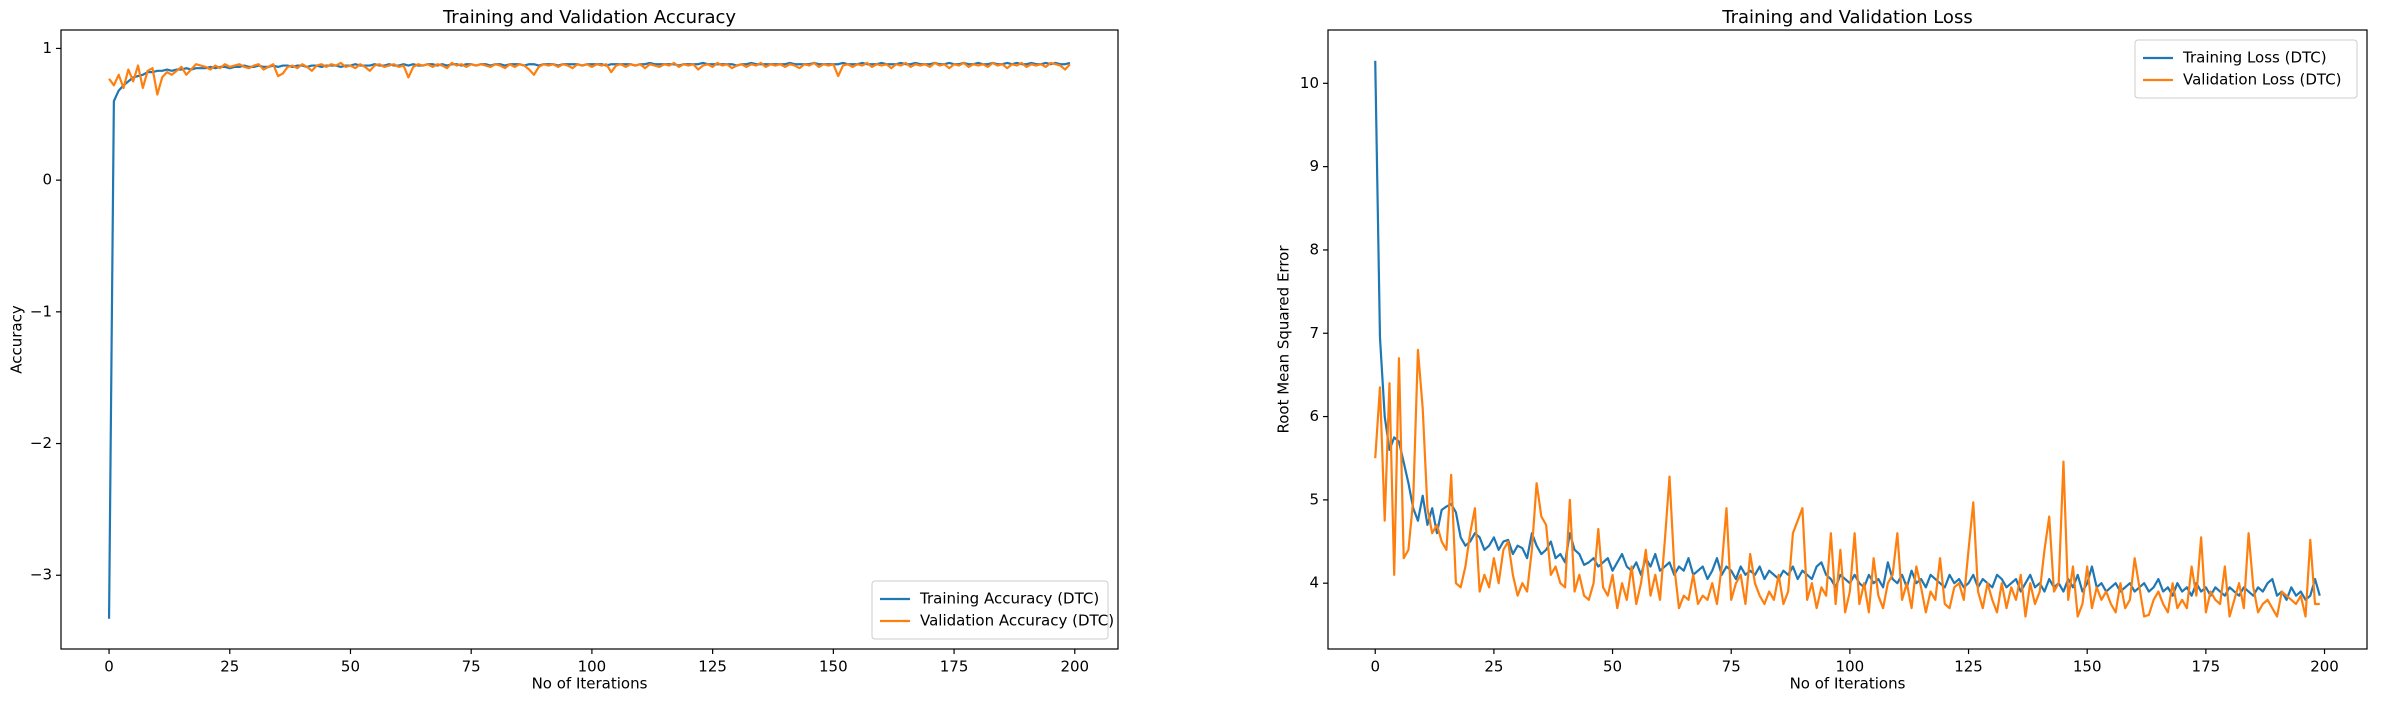 Image resolution: width=2394 pixels, height=701 pixels. Describe the element at coordinates (2254, 58) in the screenshot. I see `legend-label: Training Loss (DTC)` at that location.